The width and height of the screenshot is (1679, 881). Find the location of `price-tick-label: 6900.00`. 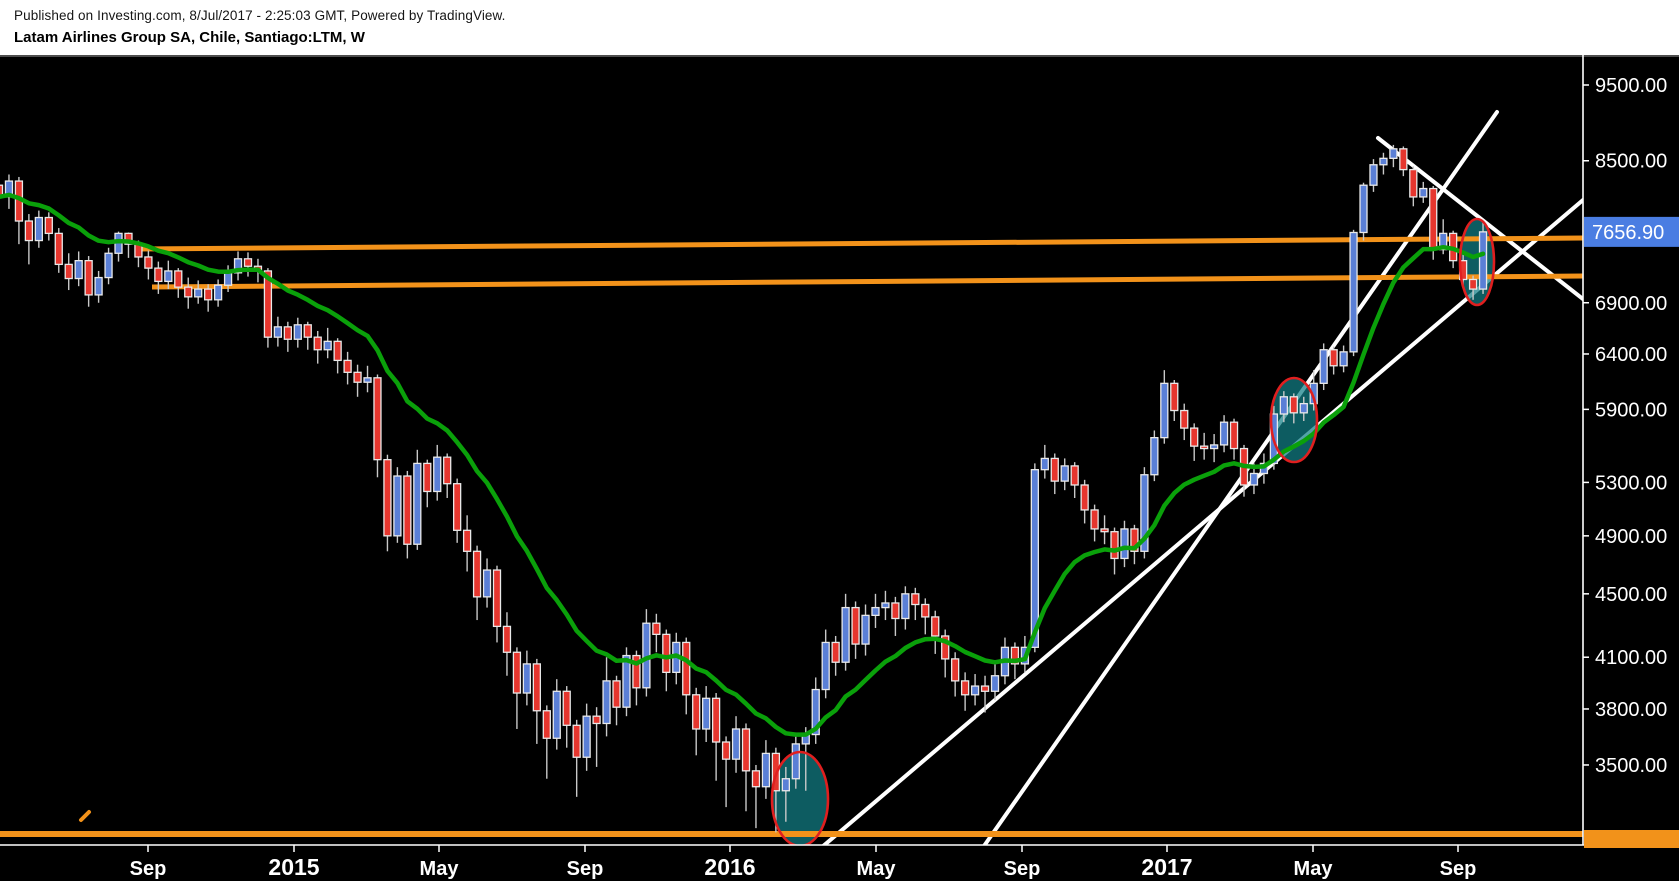

price-tick-label: 6900.00 is located at coordinates (1631, 304).